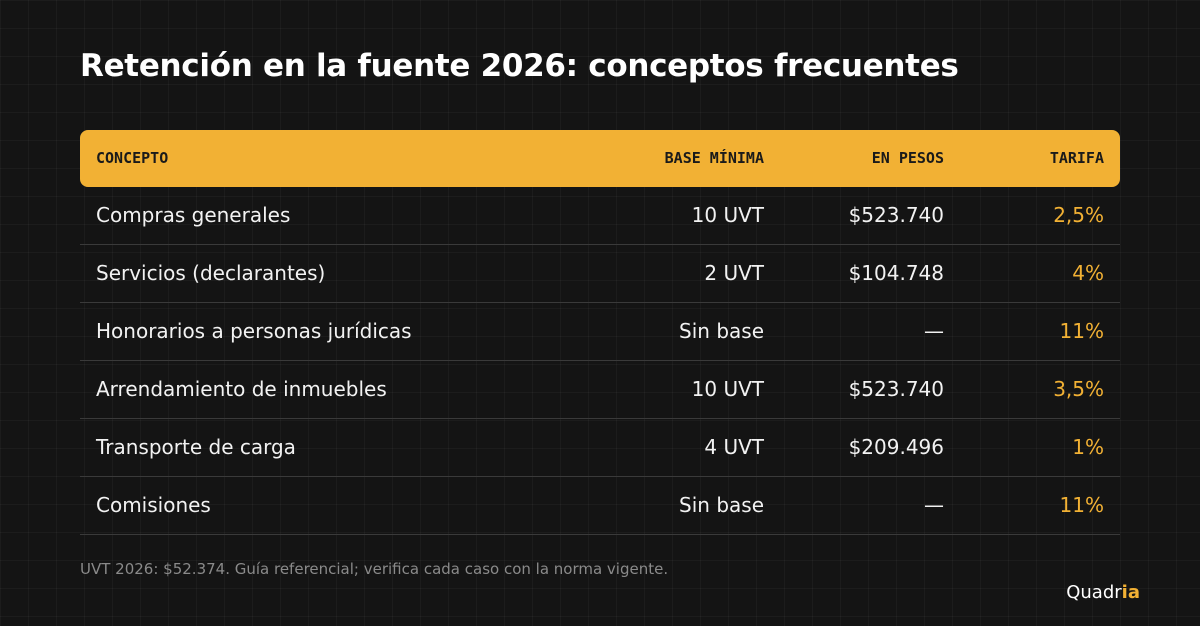  Describe the element at coordinates (734, 447) in the screenshot. I see `table-cell: 4 UVT` at that location.